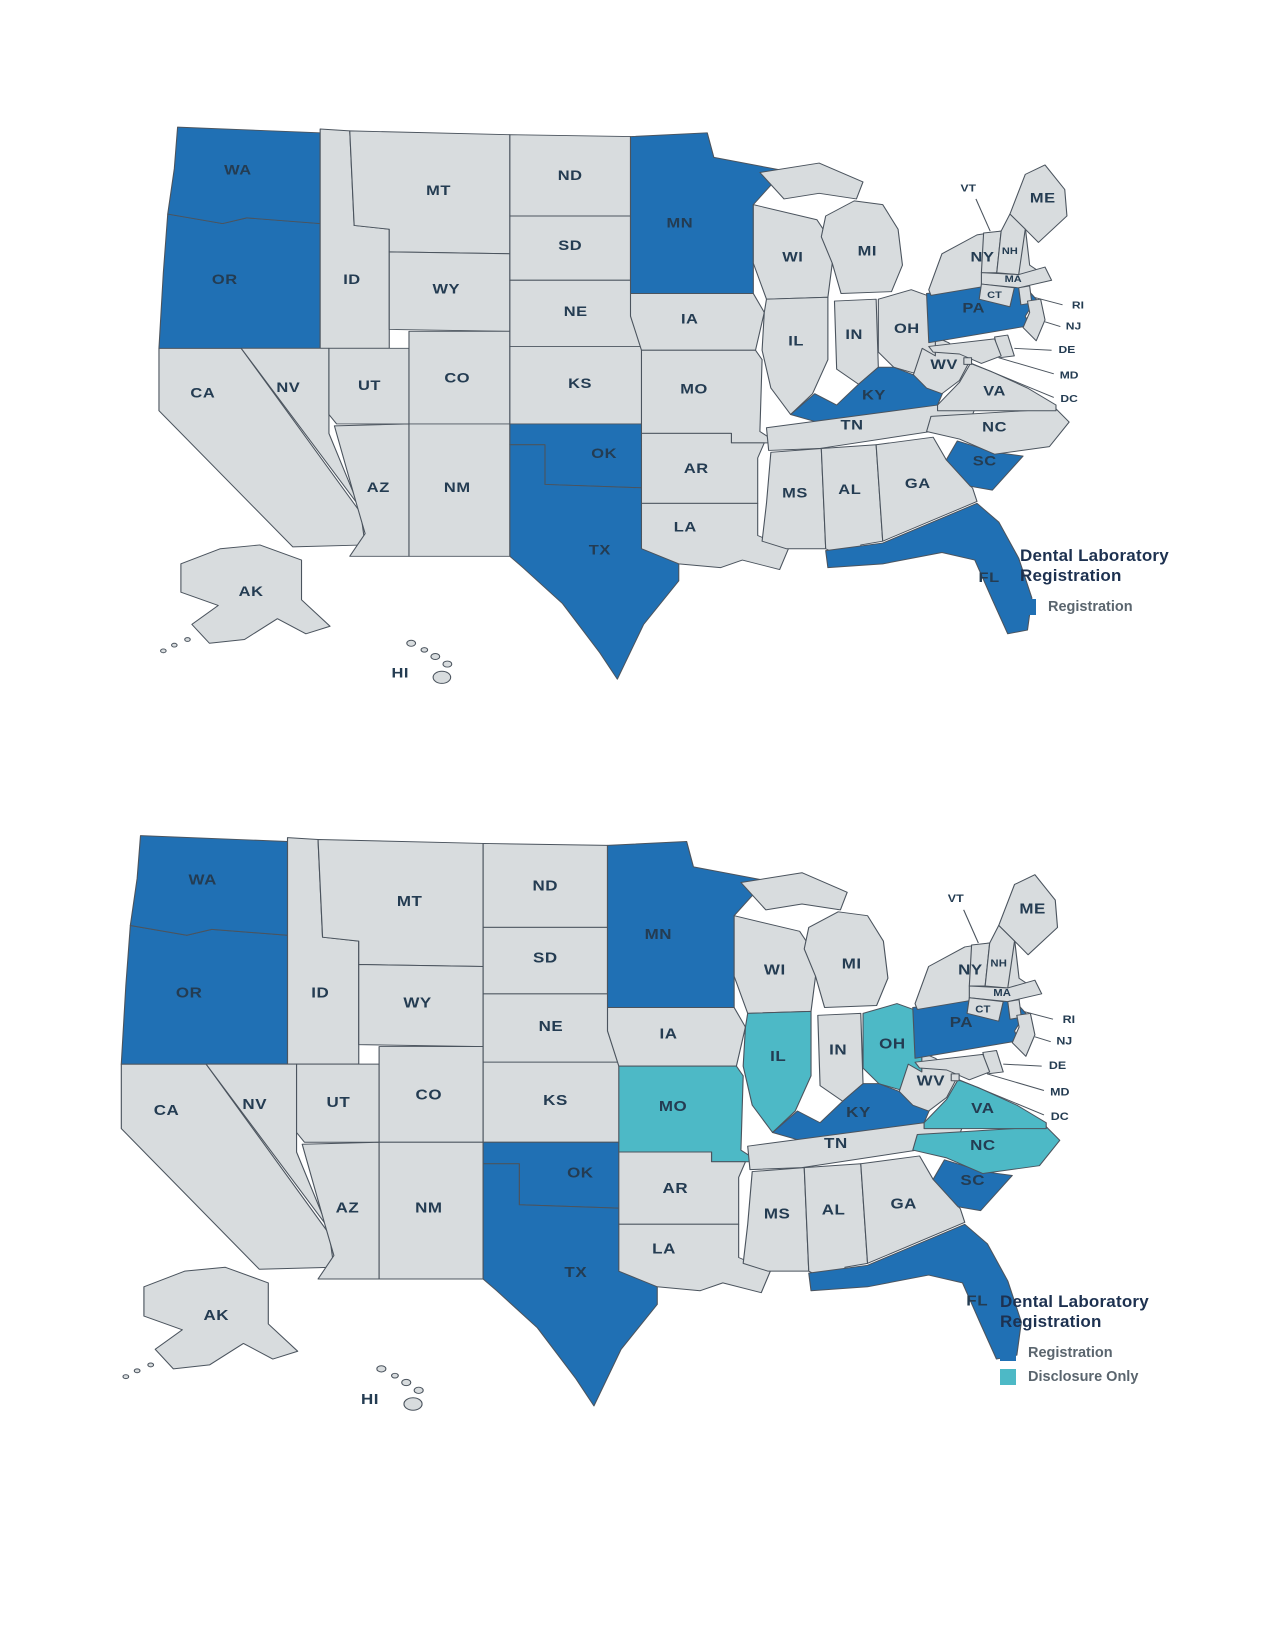  What do you see at coordinates (1010, 251) in the screenshot?
I see `state-label-NH: NH` at bounding box center [1010, 251].